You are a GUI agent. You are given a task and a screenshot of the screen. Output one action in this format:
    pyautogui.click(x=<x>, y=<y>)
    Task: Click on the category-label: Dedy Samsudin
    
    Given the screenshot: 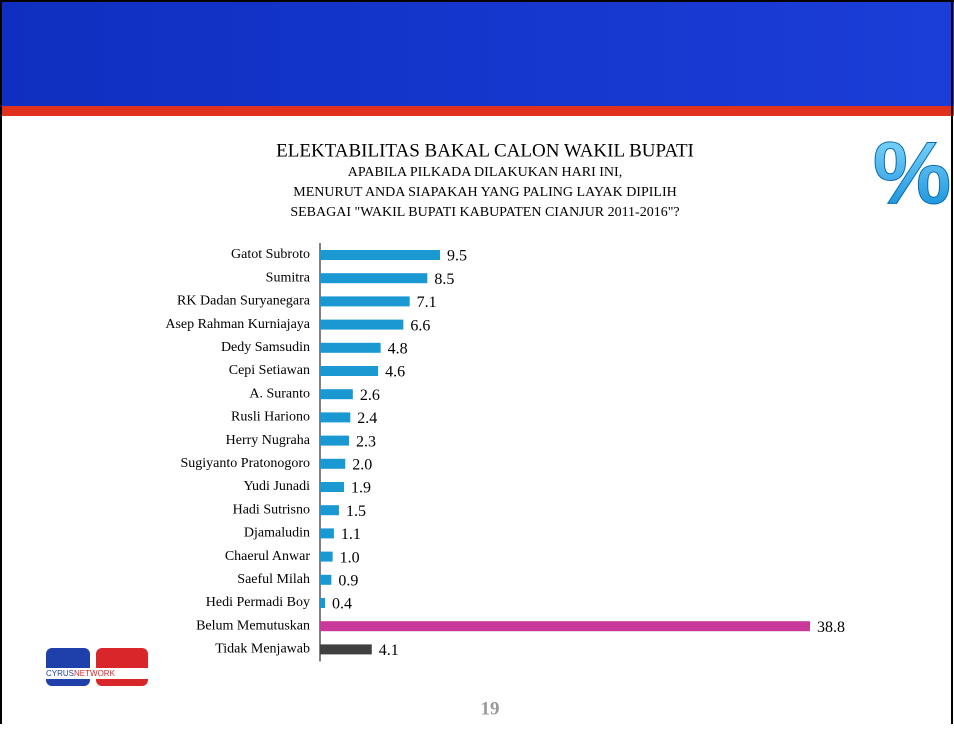 What is the action you would take?
    pyautogui.click(x=265, y=347)
    